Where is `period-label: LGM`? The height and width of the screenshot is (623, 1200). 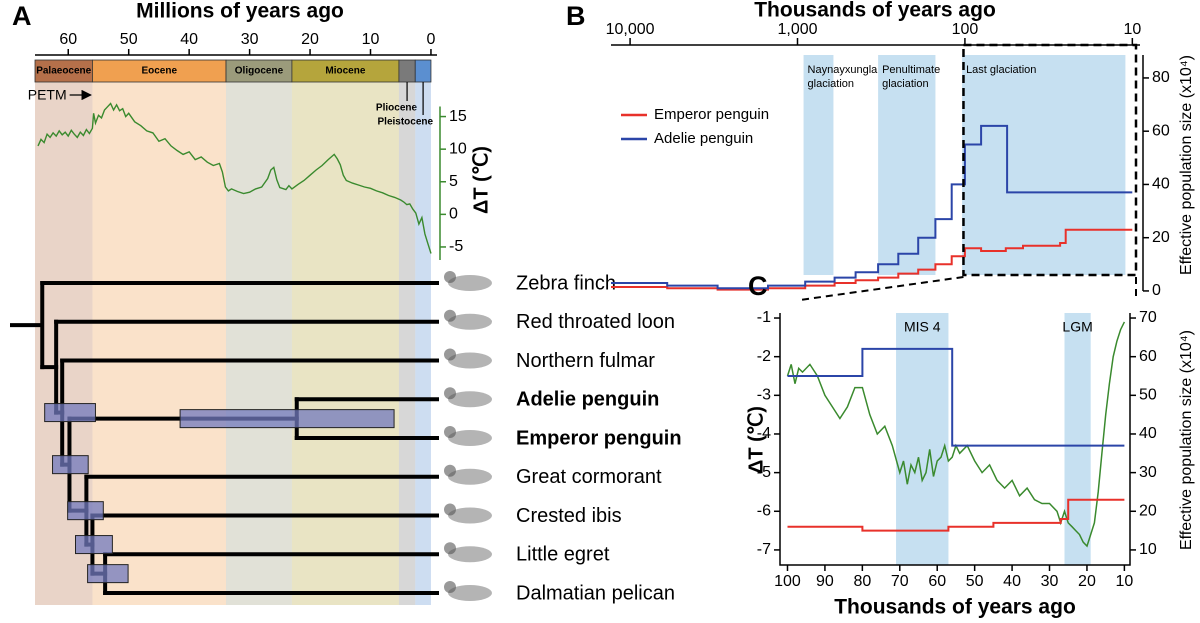
period-label: LGM is located at coordinates (1077, 327).